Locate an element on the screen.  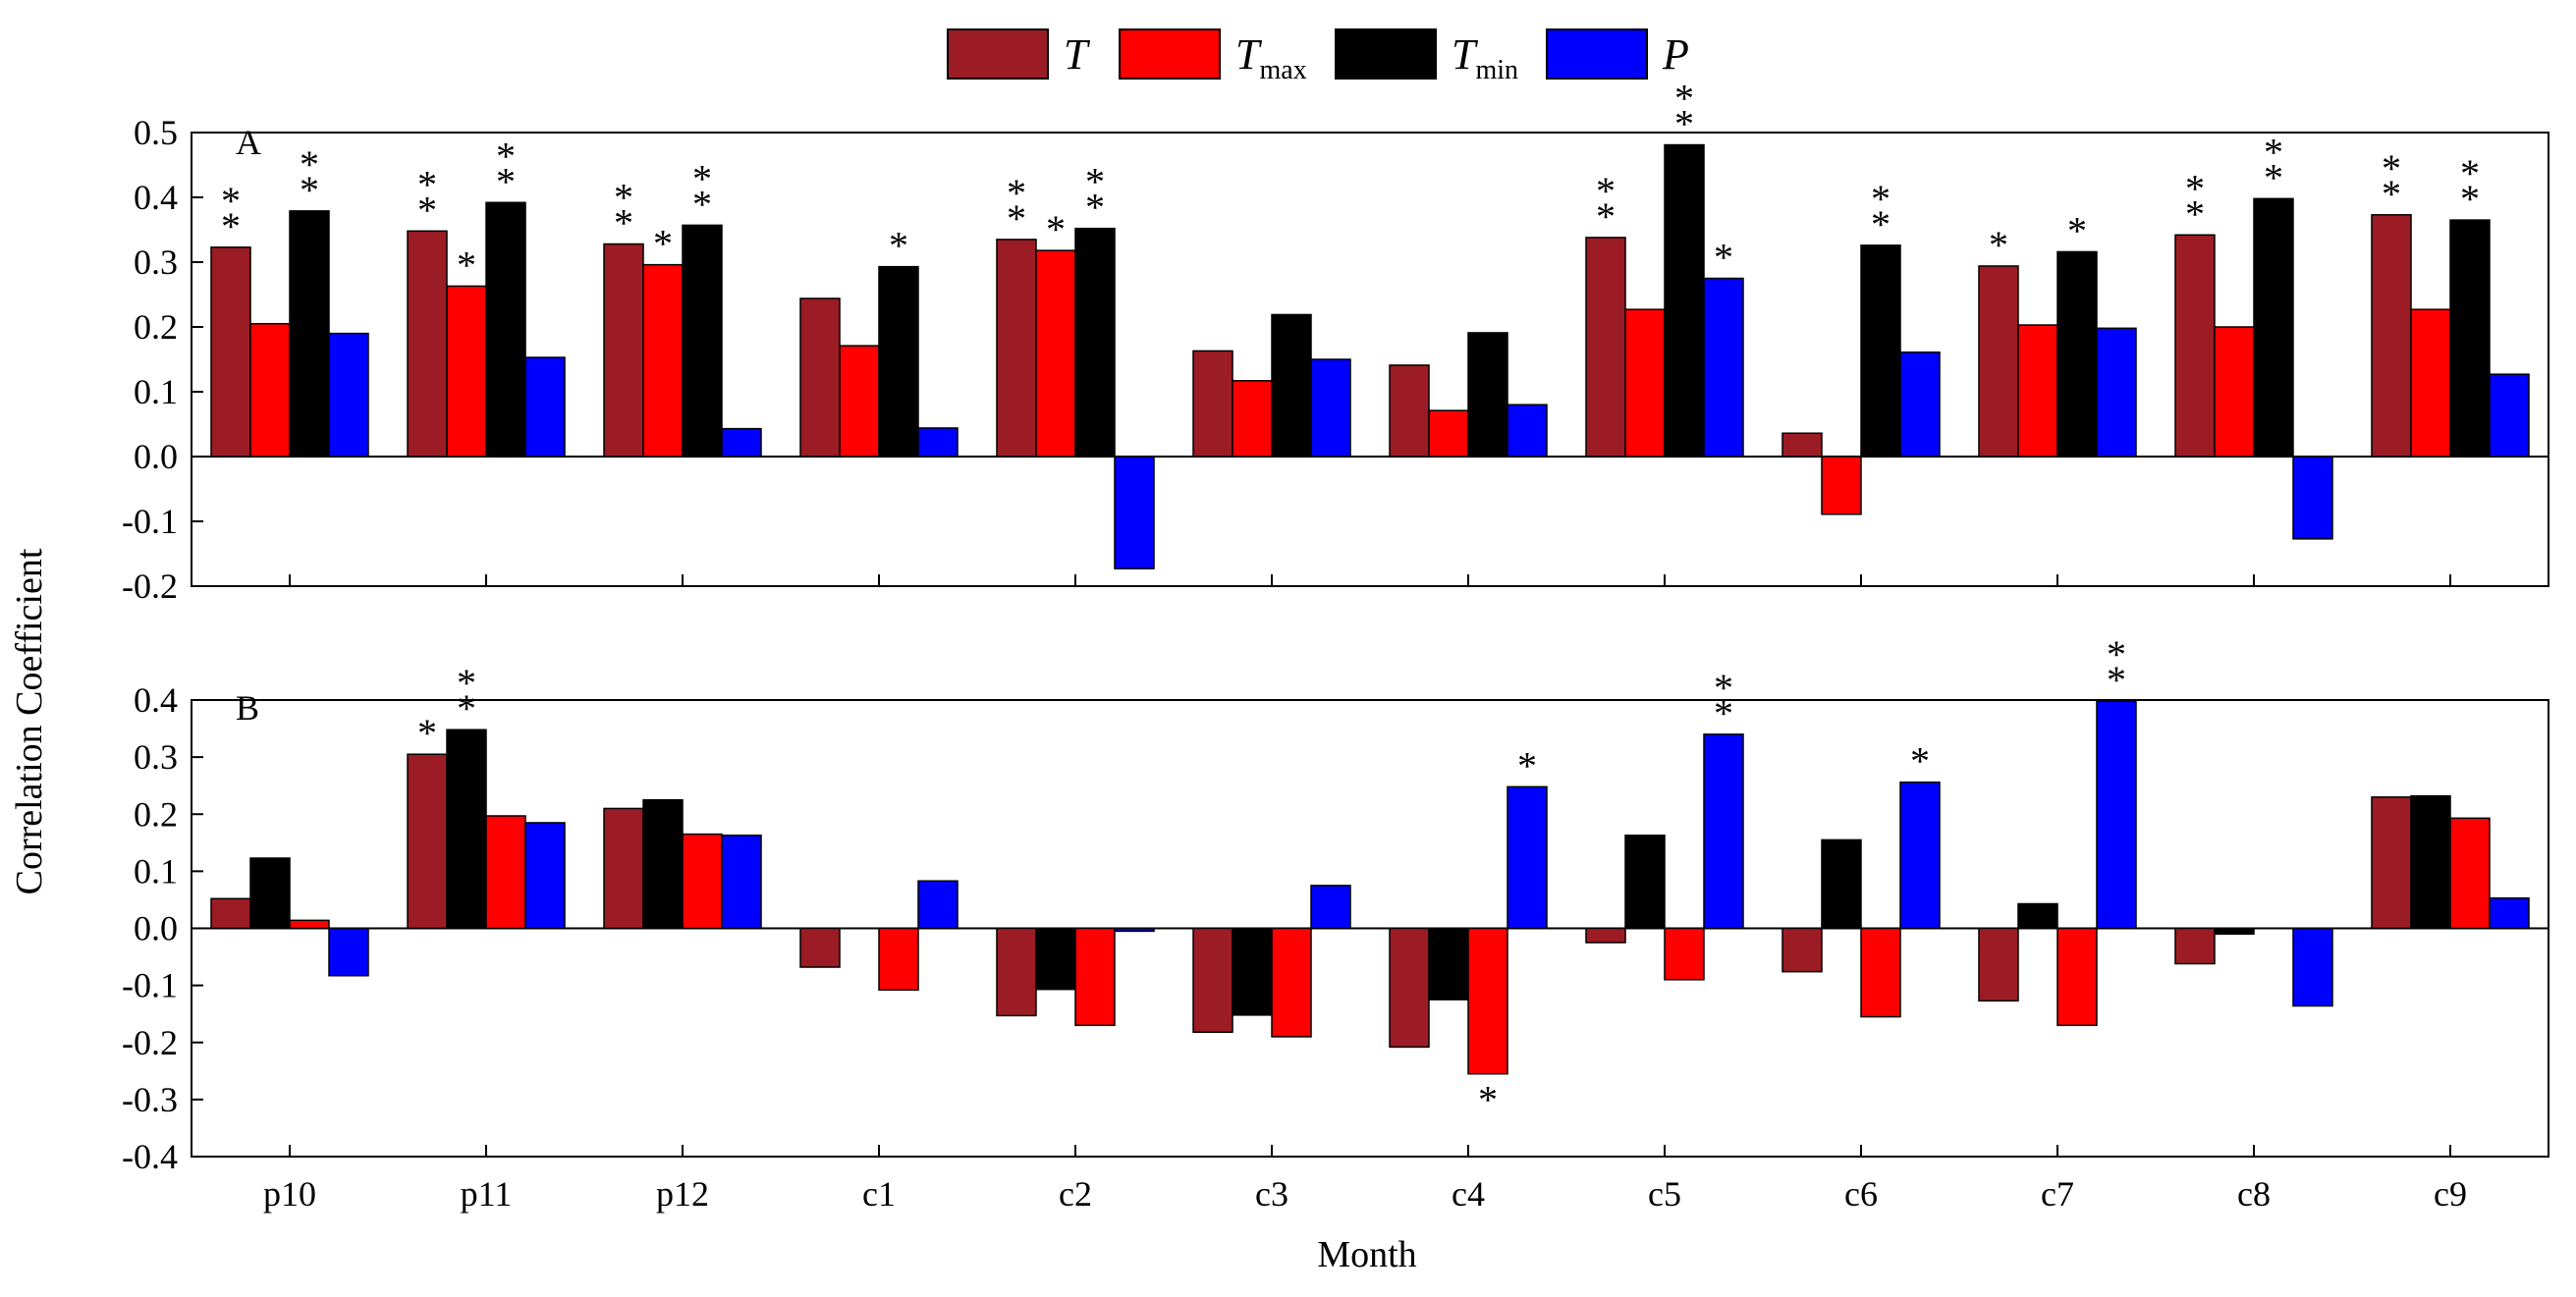
bar-b-t-p10 is located at coordinates (230, 913).